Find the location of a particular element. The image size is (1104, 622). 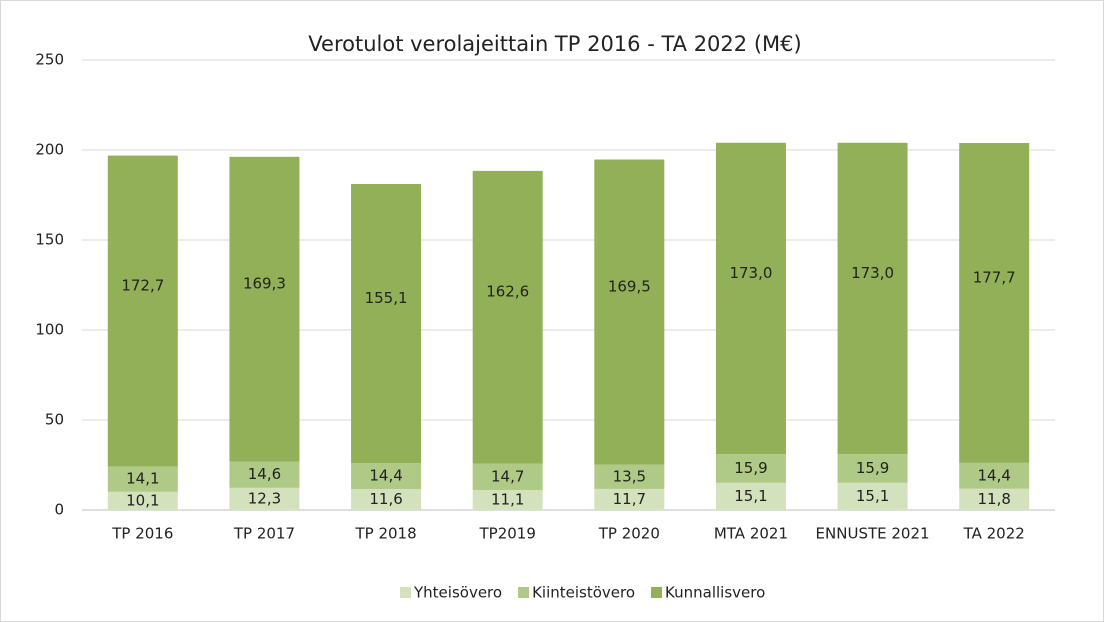

data-label: 11,6 is located at coordinates (385, 499).